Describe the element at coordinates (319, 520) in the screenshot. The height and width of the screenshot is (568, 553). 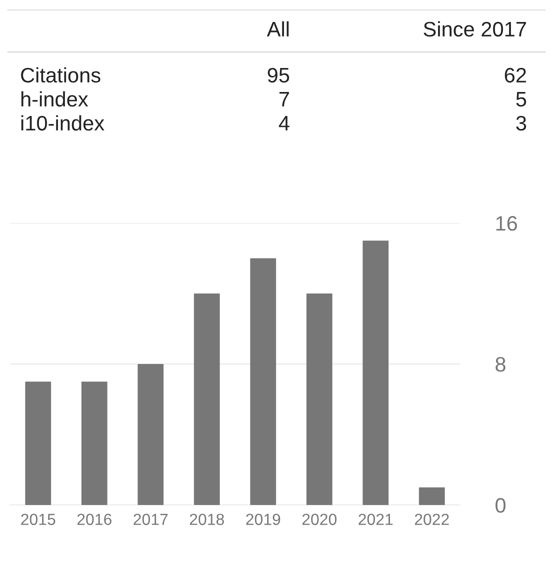
I see `x-tick-label: 2020` at that location.